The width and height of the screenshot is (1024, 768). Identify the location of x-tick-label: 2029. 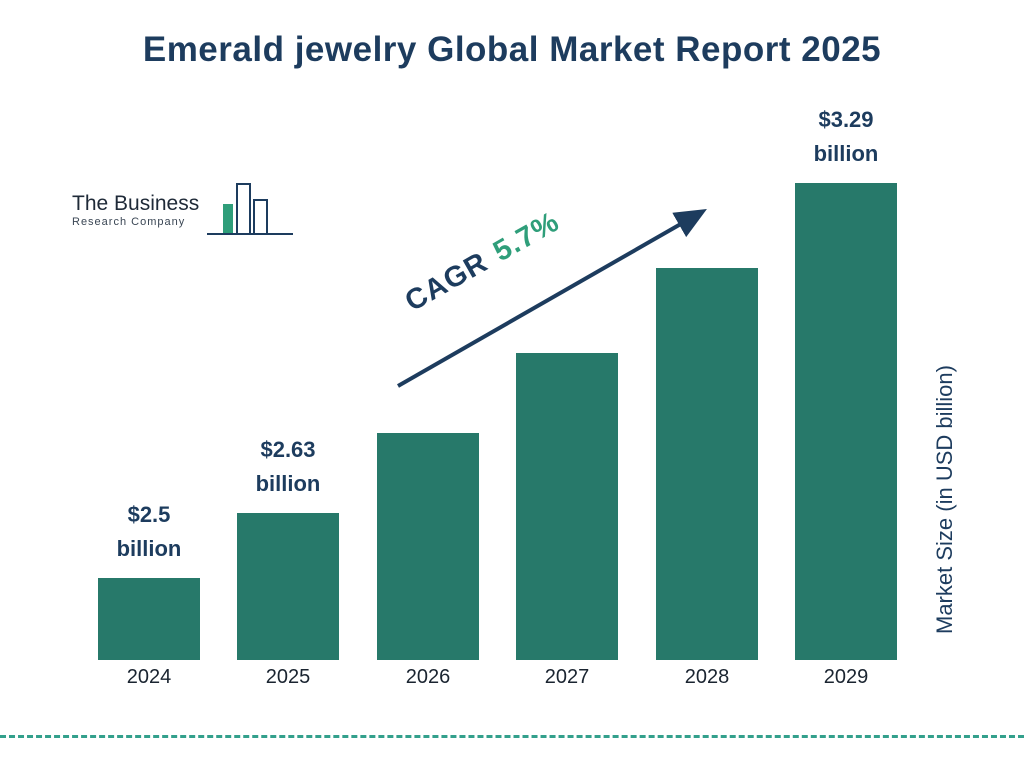
(846, 676).